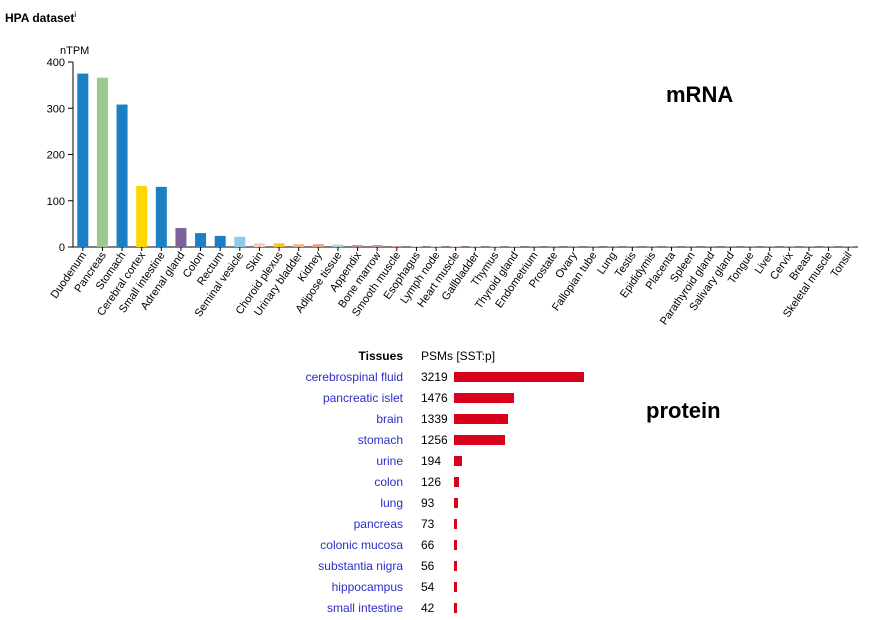 This screenshot has width=887, height=620. Describe the element at coordinates (428, 566) in the screenshot. I see `psm-value: 56` at that location.